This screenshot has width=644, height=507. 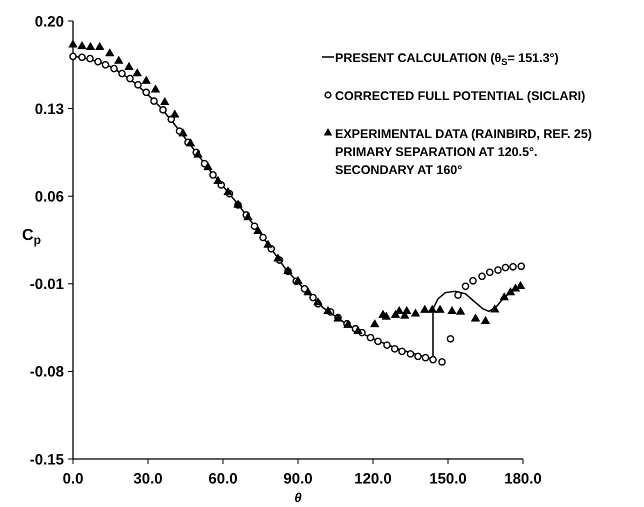 What do you see at coordinates (298, 497) in the screenshot?
I see `x-axis-title: θ` at bounding box center [298, 497].